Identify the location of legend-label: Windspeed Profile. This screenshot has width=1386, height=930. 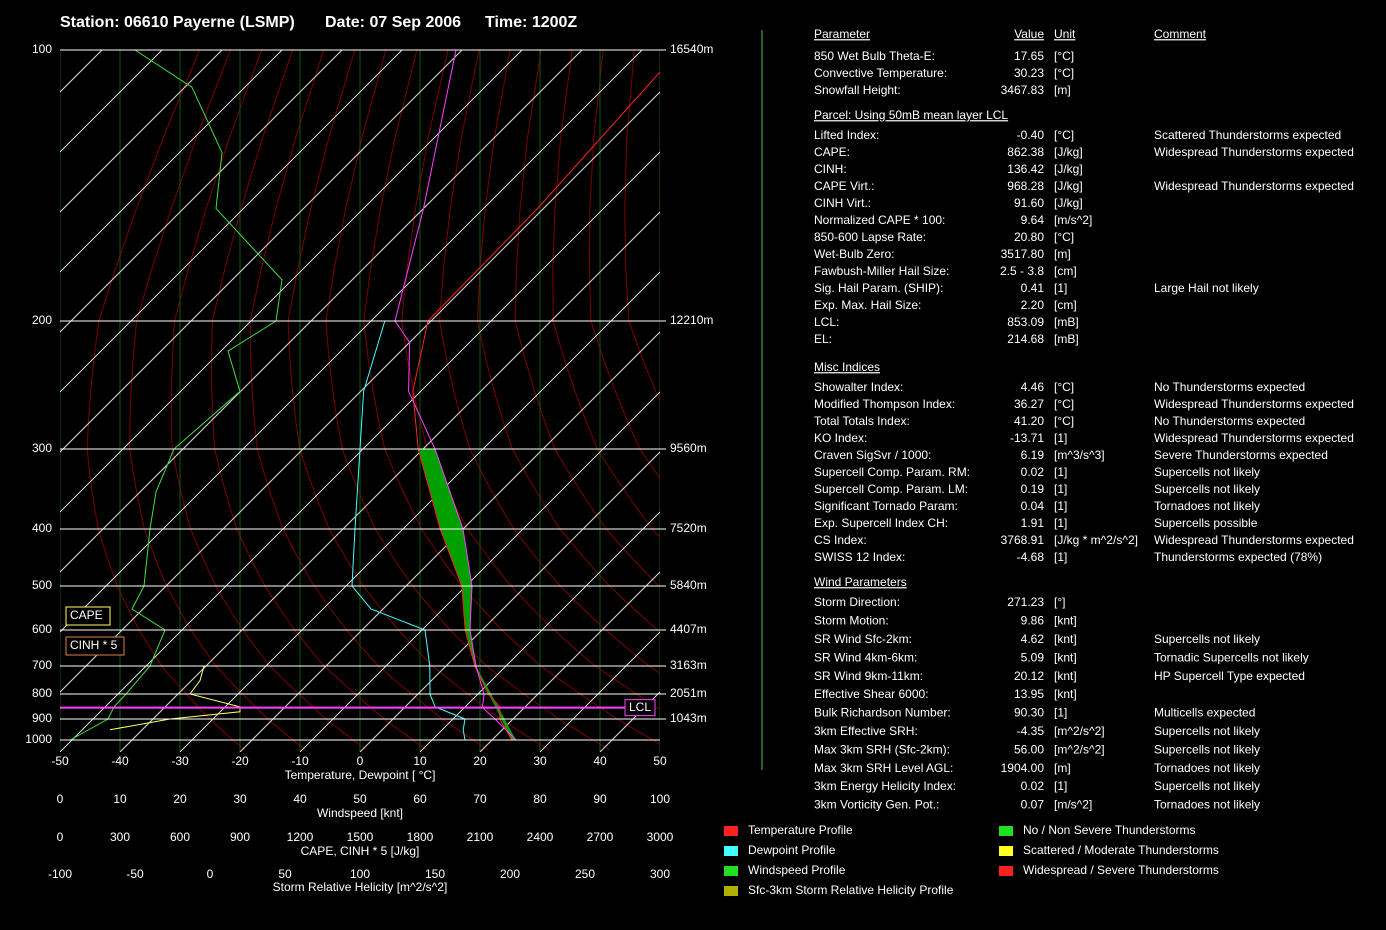
(797, 870).